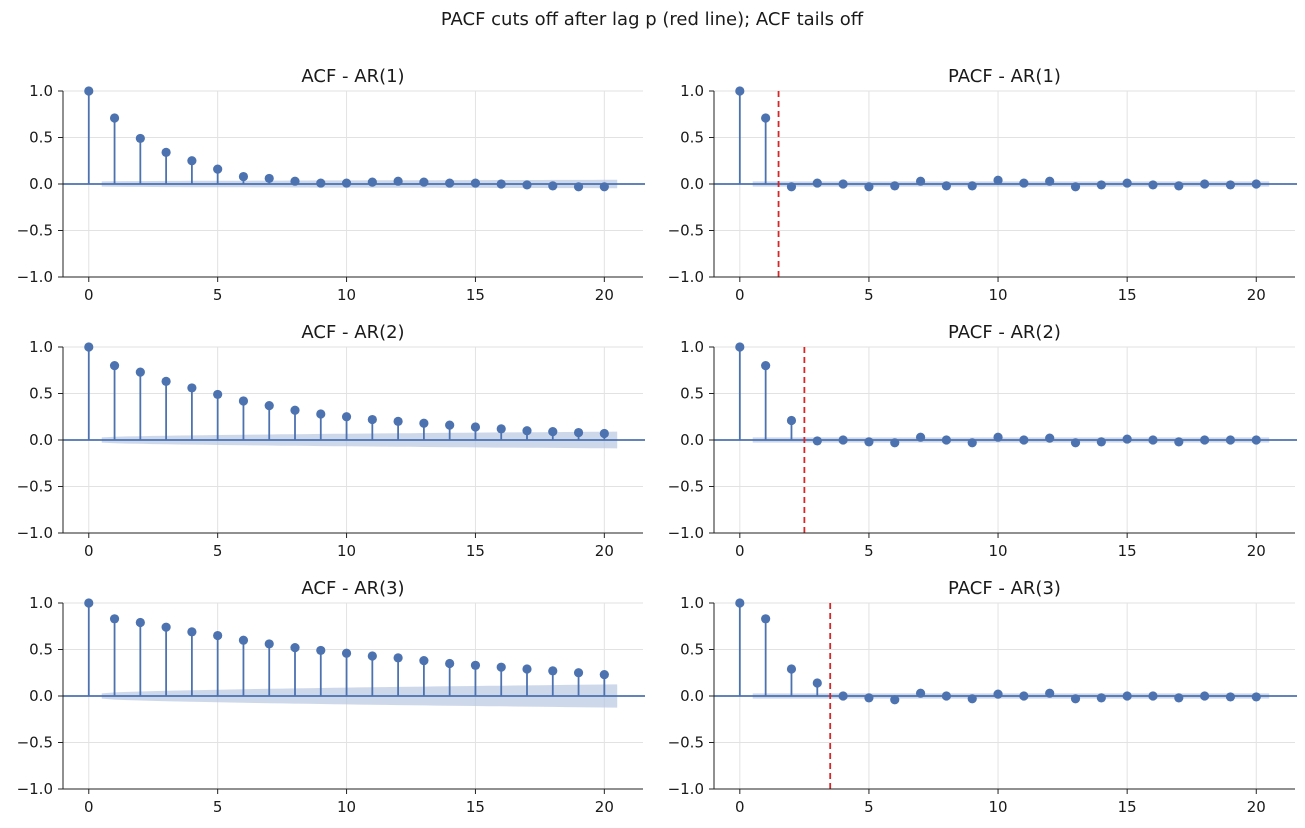  What do you see at coordinates (982, 185) in the screenshot?
I see `panel-1: PACF - AR(1) 1.0 0.5 0.0 −0.5 −1.0 0 5 10 15 20` at bounding box center [982, 185].